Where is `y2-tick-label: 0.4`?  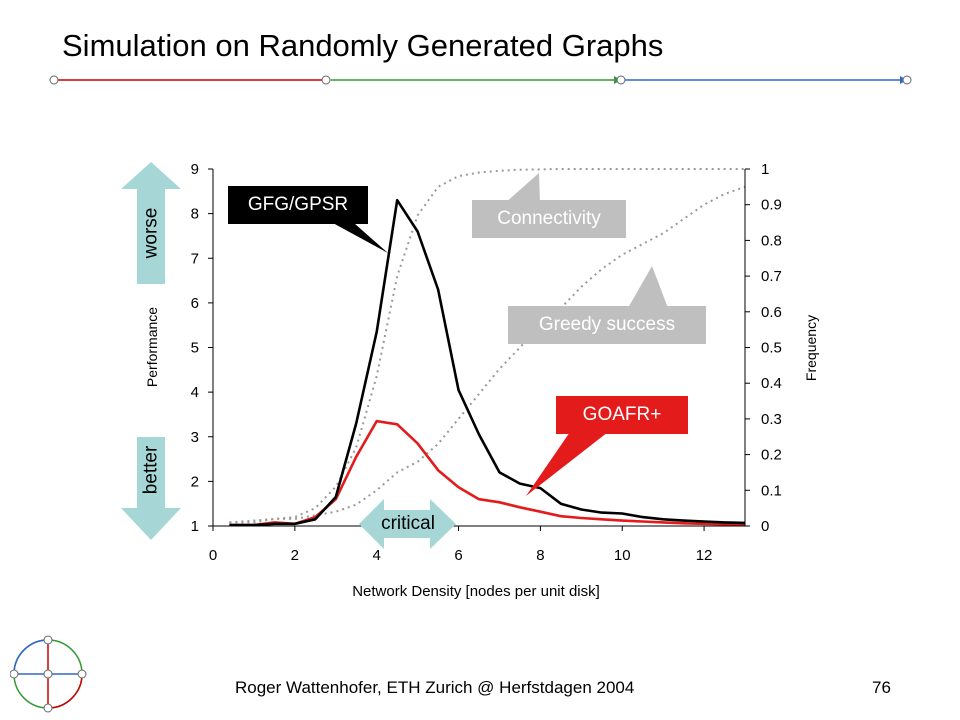 y2-tick-label: 0.4 is located at coordinates (771, 383).